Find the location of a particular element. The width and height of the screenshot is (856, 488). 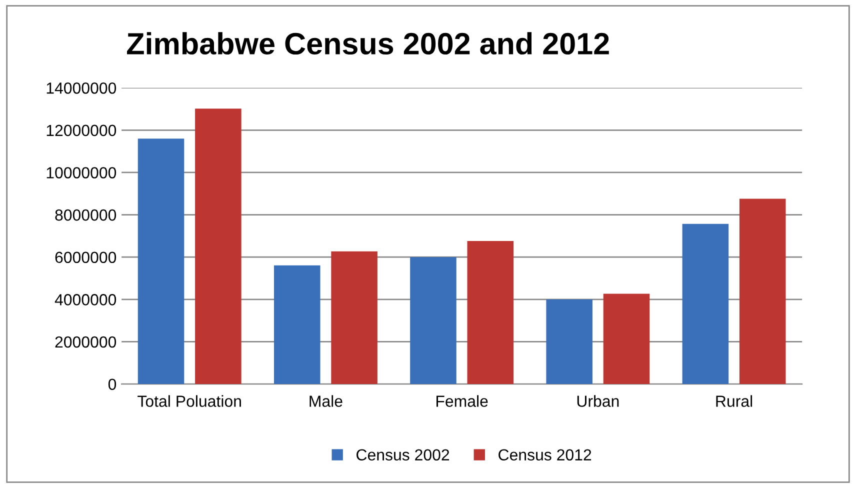

x-tick-label: Female is located at coordinates (462, 401).